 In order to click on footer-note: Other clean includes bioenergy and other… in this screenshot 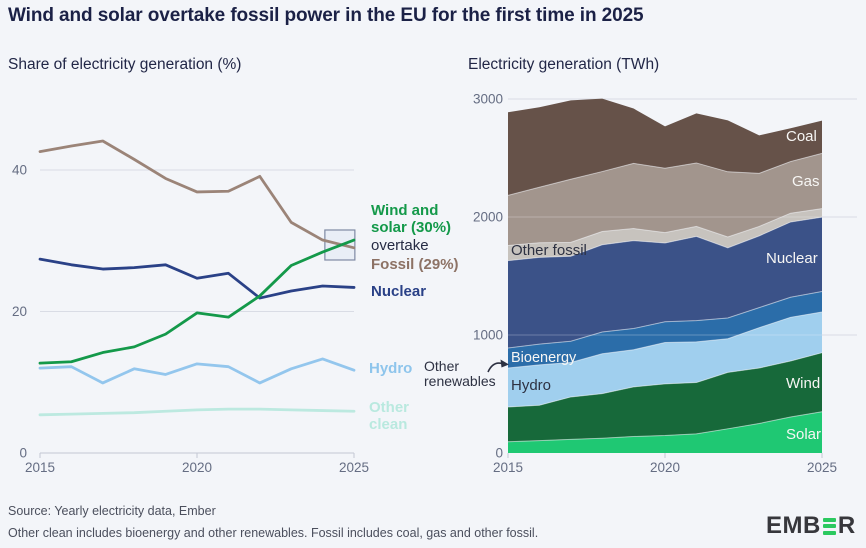, I will do `click(273, 533)`.